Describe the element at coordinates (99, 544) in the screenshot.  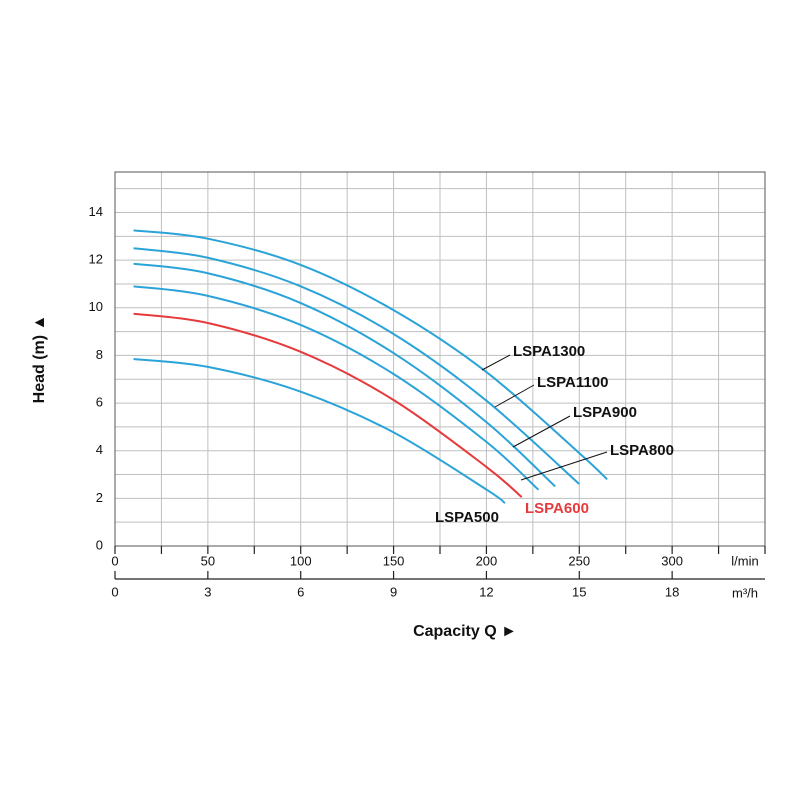
I see `y-tick-label: 0` at that location.